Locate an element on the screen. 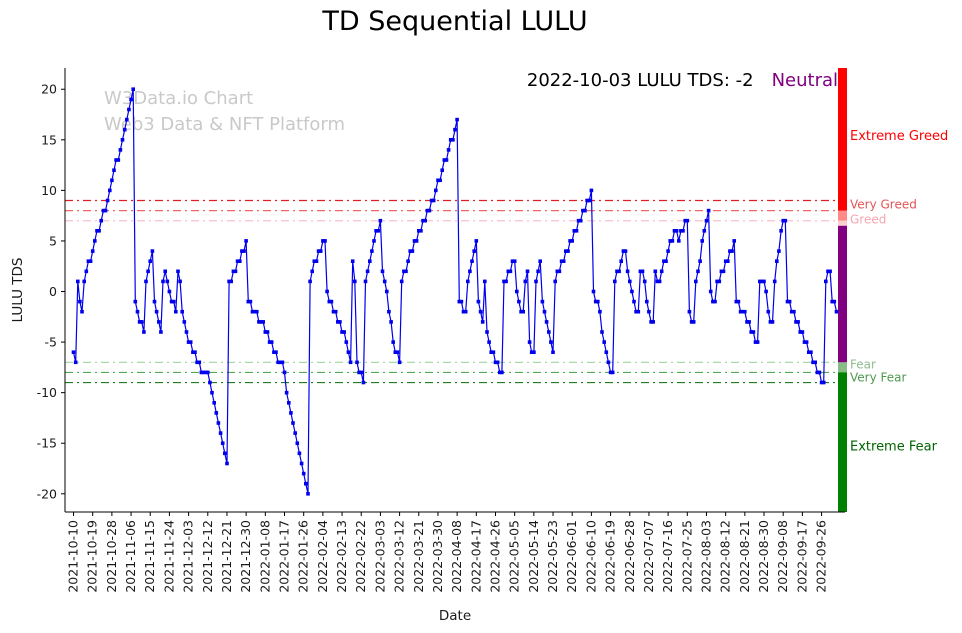 Image resolution: width=962 pixels, height=633 pixels. x-tick-label: 2022-03-12 is located at coordinates (399, 556).